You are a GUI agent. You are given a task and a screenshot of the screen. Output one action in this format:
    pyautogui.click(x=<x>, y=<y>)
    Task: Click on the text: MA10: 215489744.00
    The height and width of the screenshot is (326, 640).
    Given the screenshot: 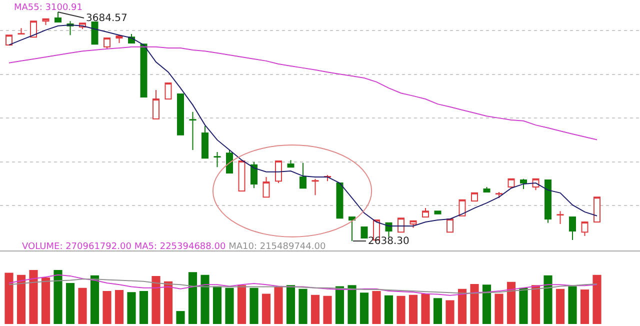 What is the action you would take?
    pyautogui.click(x=277, y=247)
    